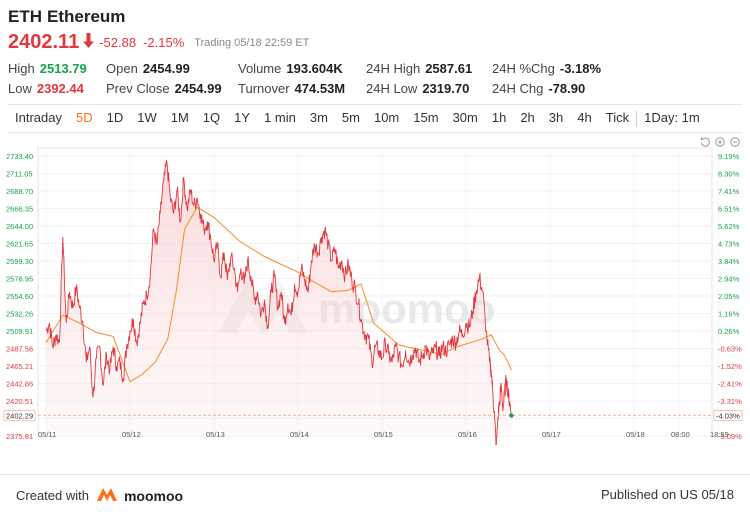 Image resolution: width=750 pixels, height=514 pixels. What do you see at coordinates (47, 434) in the screenshot?
I see `x-tick-label: 05/11` at bounding box center [47, 434].